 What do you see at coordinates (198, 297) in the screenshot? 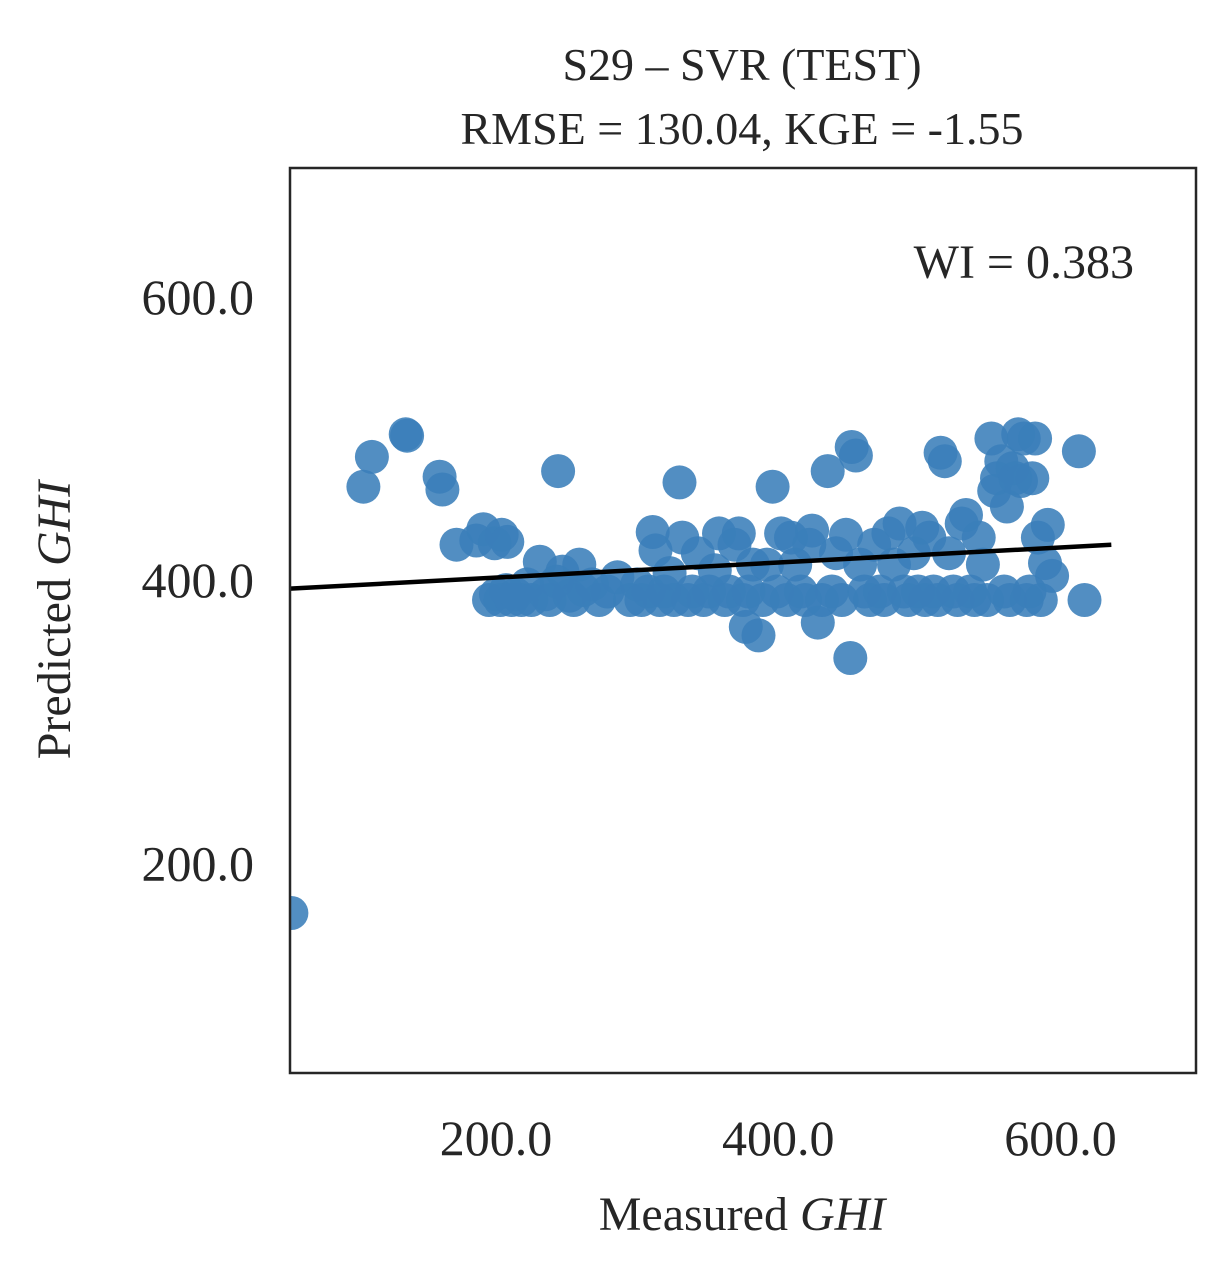
I see `y-tick-label: 600.0` at bounding box center [198, 297].